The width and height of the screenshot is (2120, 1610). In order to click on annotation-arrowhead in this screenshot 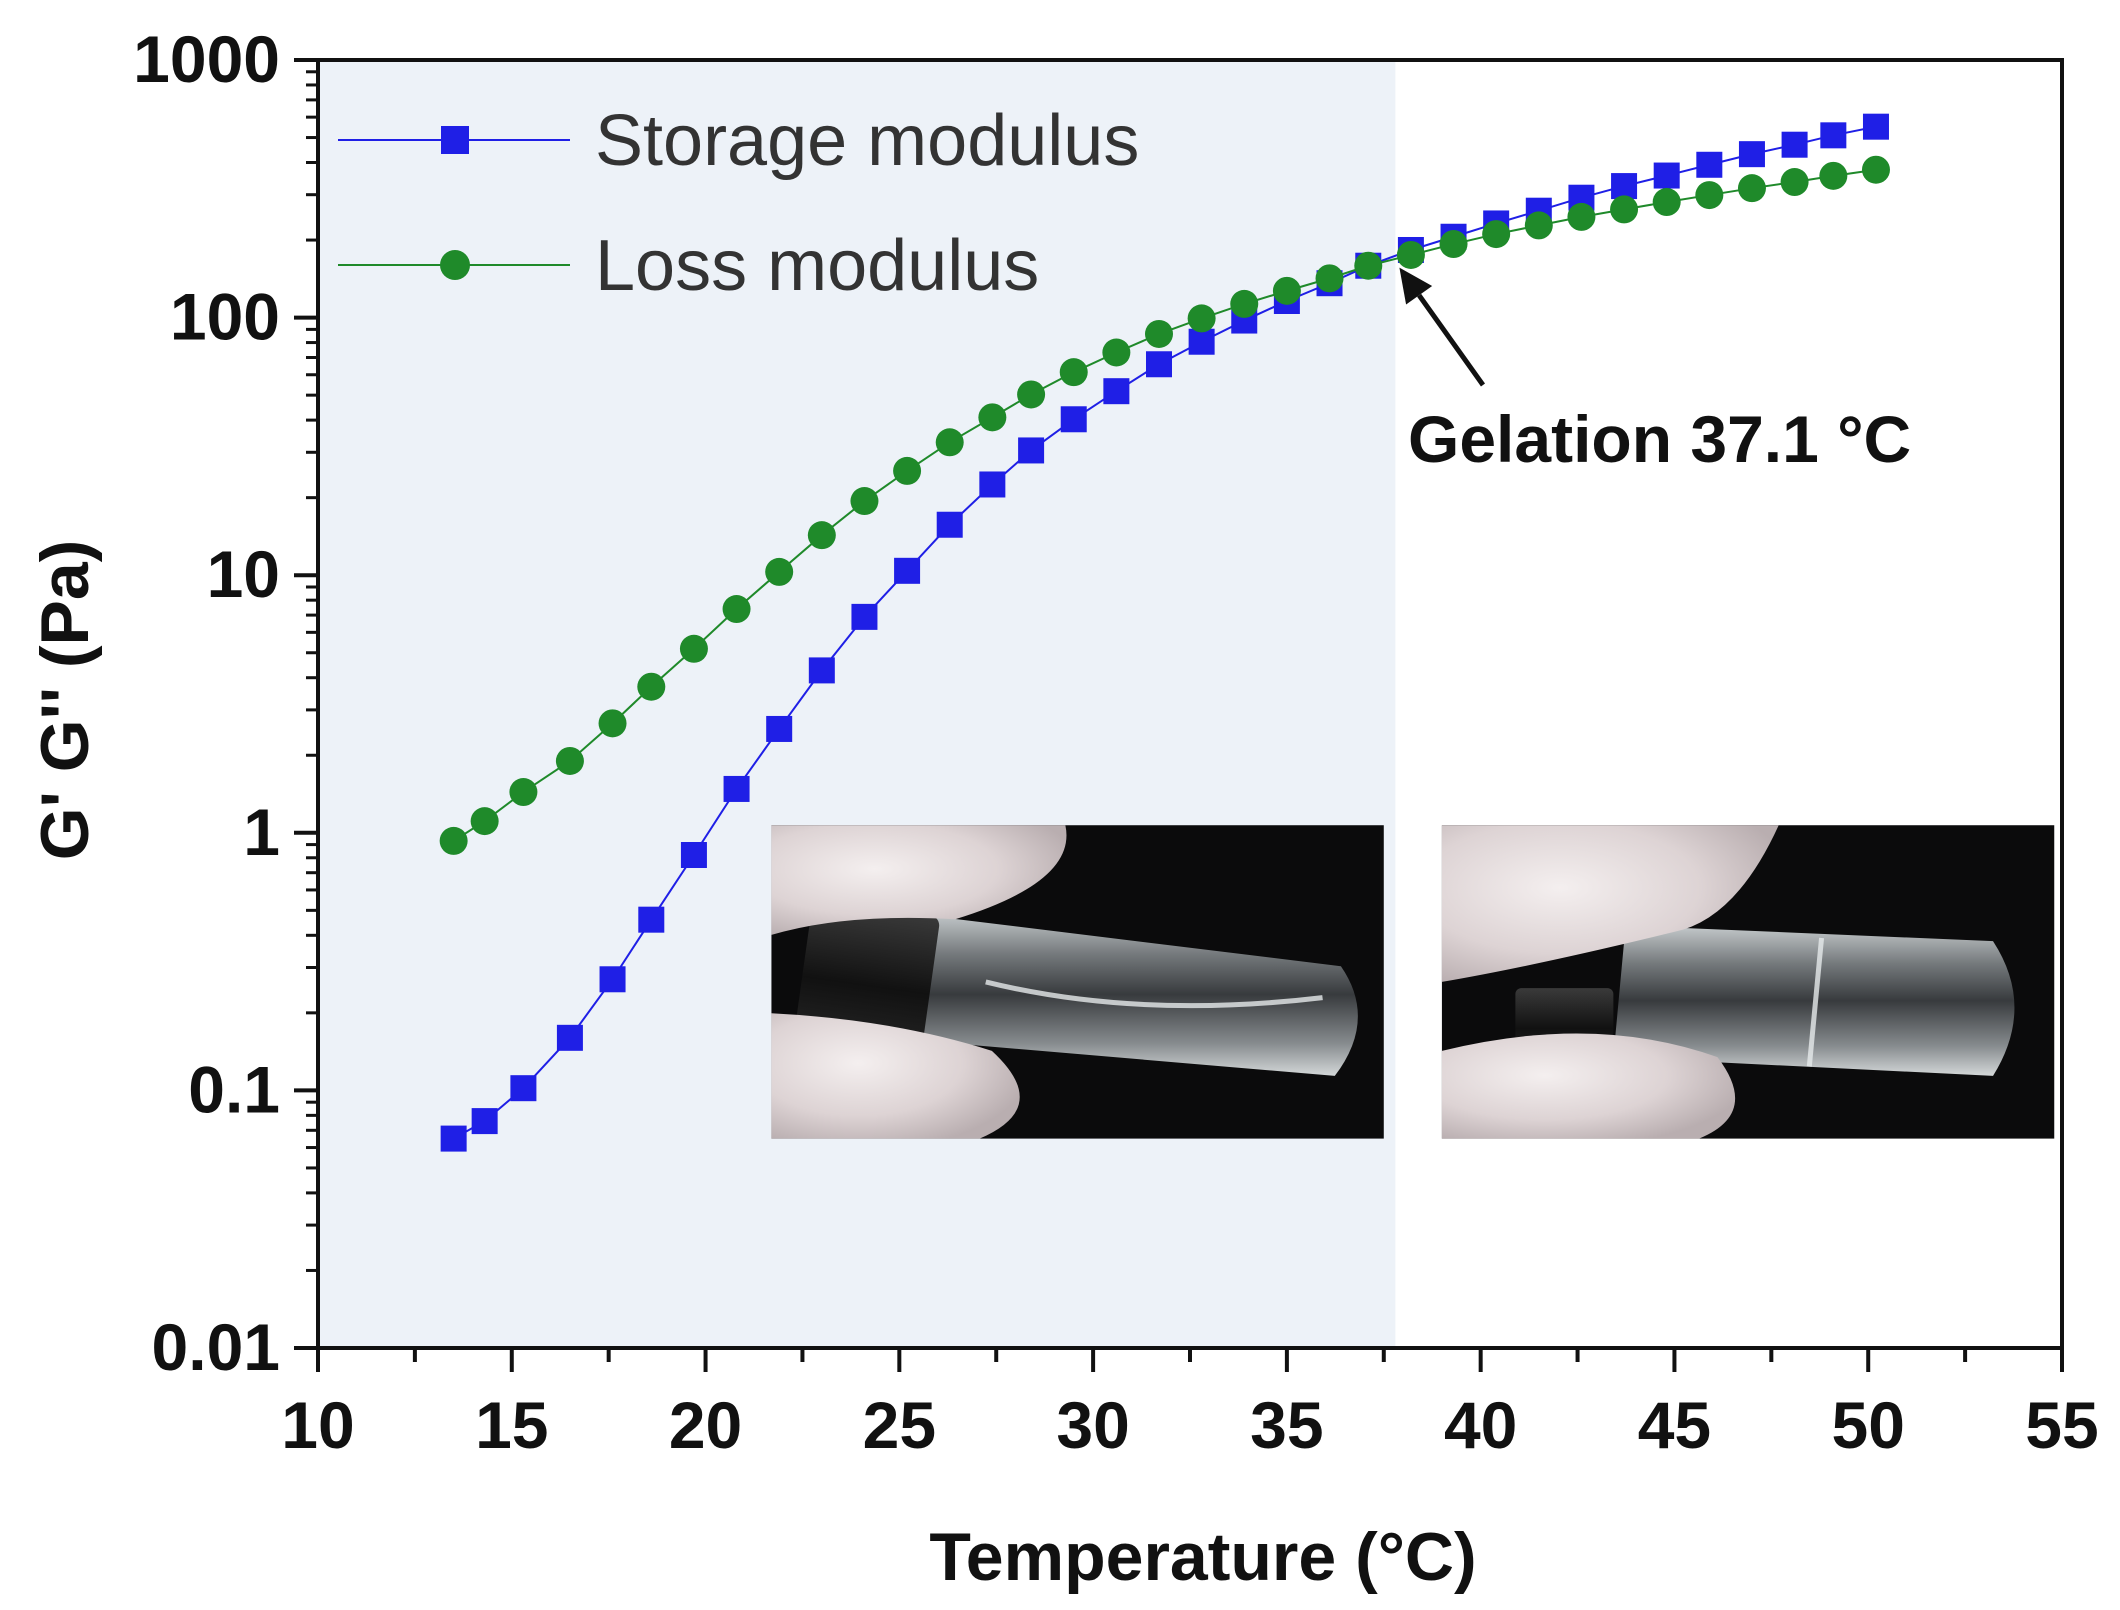, I will do `click(1416, 286)`.